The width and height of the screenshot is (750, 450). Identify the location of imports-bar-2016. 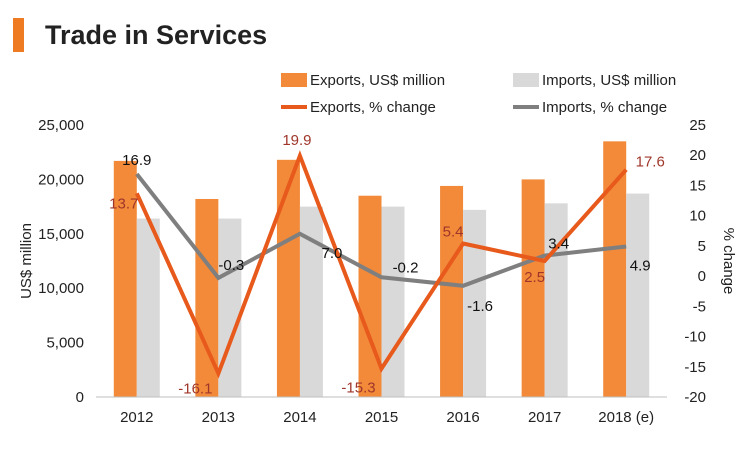
(475, 303).